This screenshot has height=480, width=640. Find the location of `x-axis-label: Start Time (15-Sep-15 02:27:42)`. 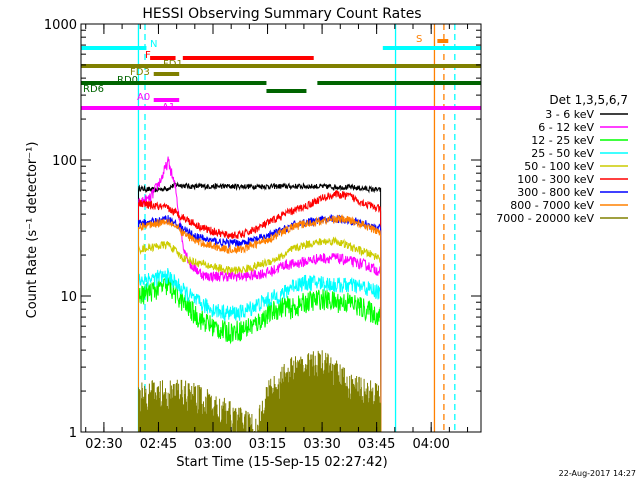

x-axis-label: Start Time (15-Sep-15 02:27:42) is located at coordinates (281, 462).